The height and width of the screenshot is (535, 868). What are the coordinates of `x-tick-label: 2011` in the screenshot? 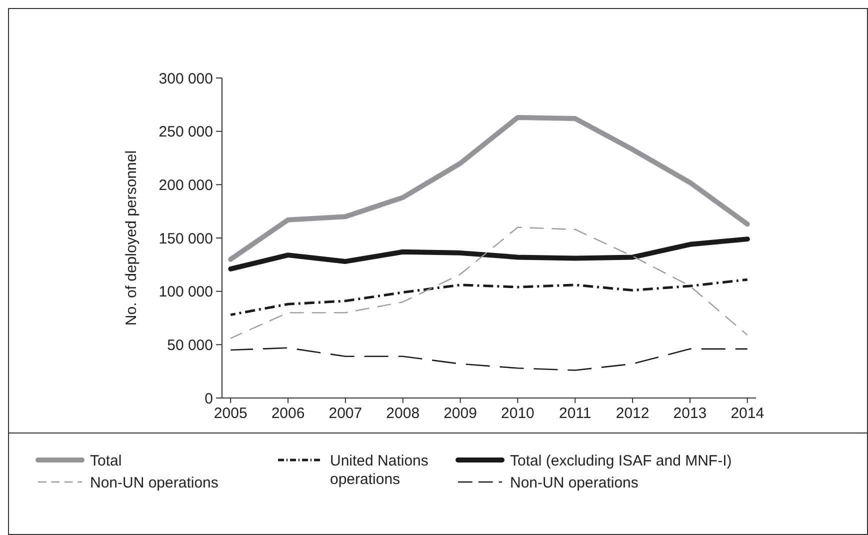 It's located at (575, 413).